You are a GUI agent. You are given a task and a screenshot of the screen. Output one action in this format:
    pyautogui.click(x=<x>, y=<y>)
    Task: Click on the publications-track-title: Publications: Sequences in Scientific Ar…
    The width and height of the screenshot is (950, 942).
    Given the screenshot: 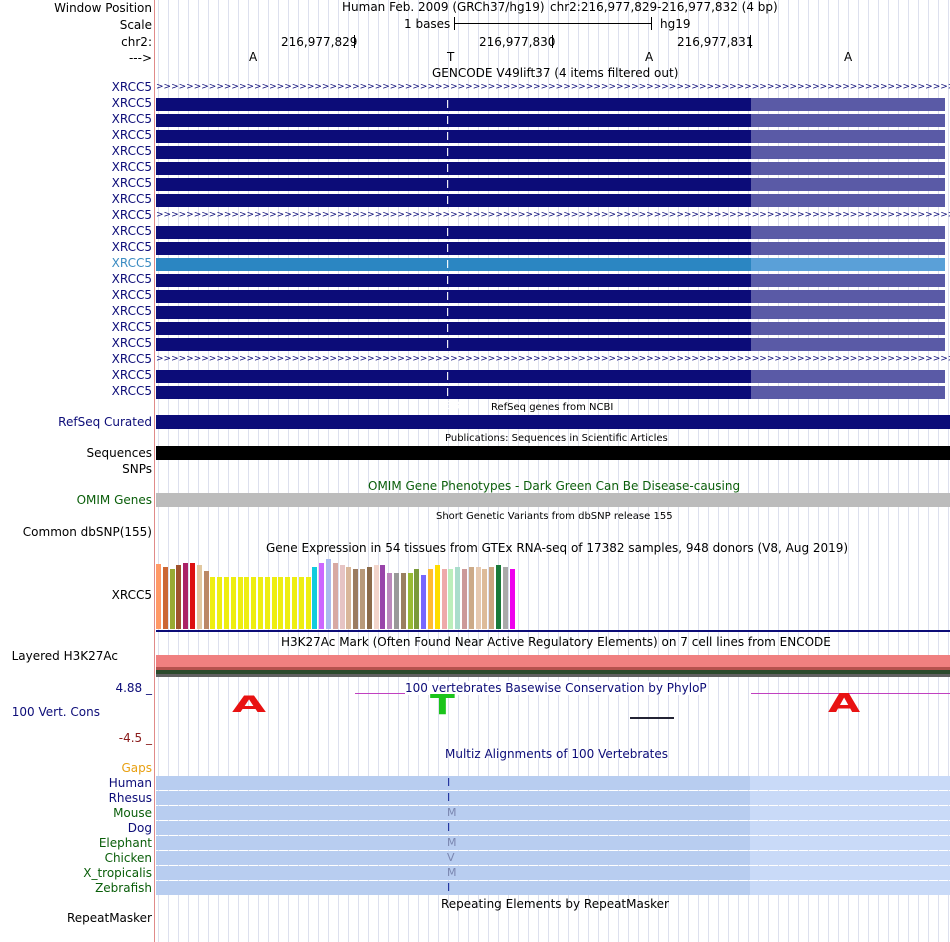 What is the action you would take?
    pyautogui.click(x=556, y=438)
    